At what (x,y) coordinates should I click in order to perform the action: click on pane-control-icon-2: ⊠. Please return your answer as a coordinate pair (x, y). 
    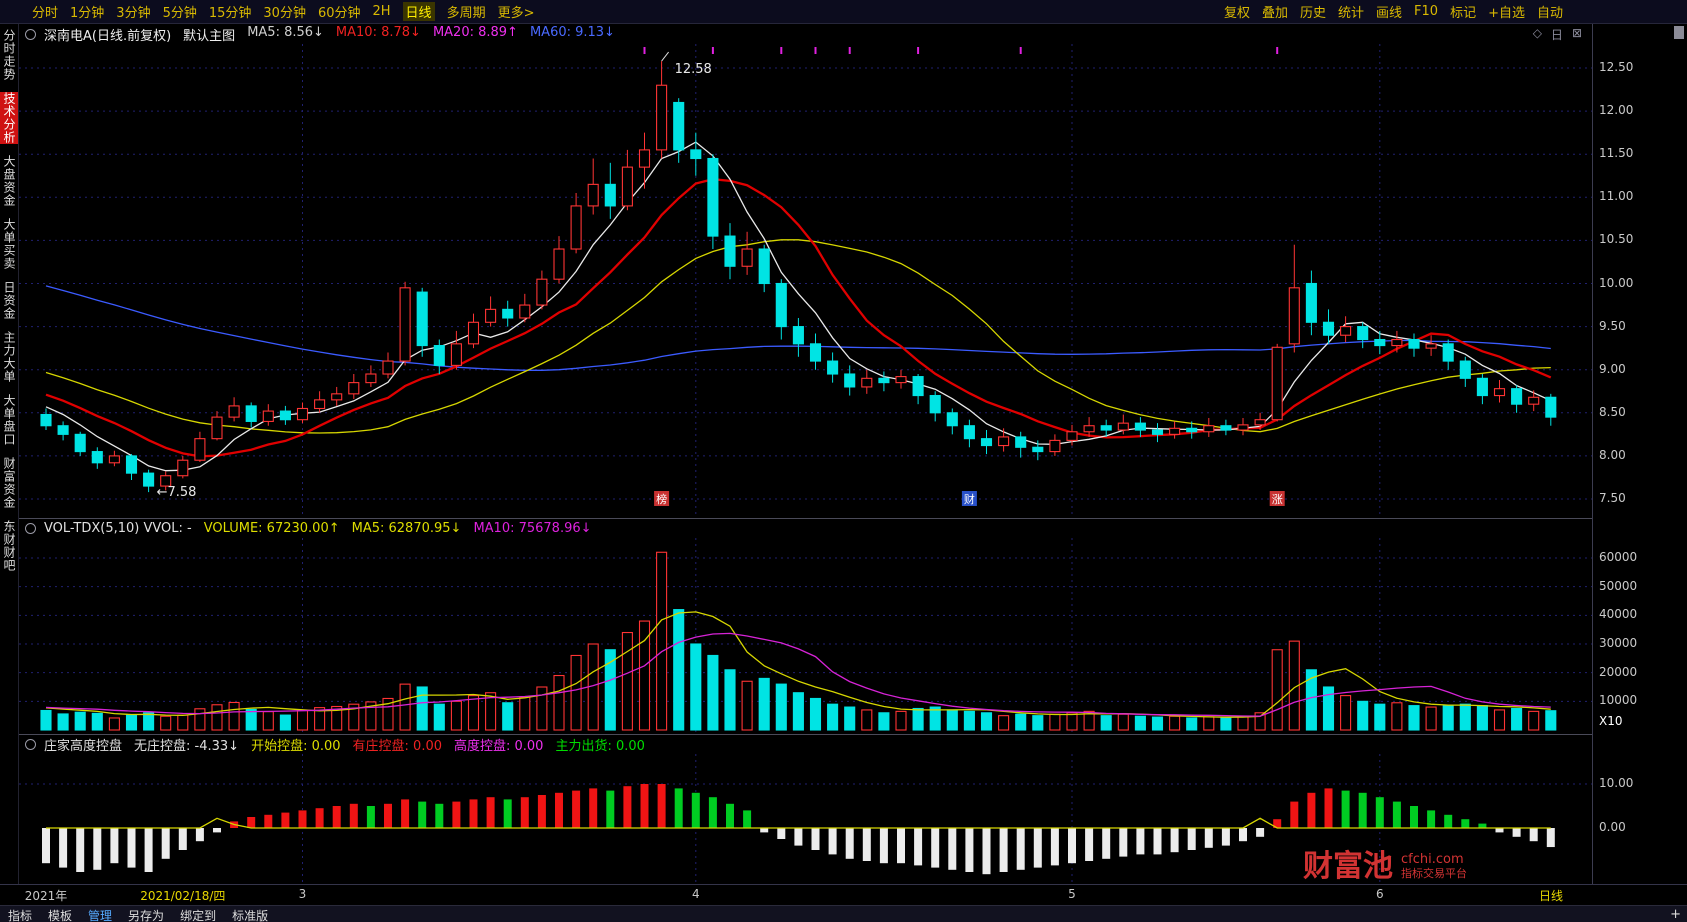
    Looking at the image, I should click on (1576, 32).